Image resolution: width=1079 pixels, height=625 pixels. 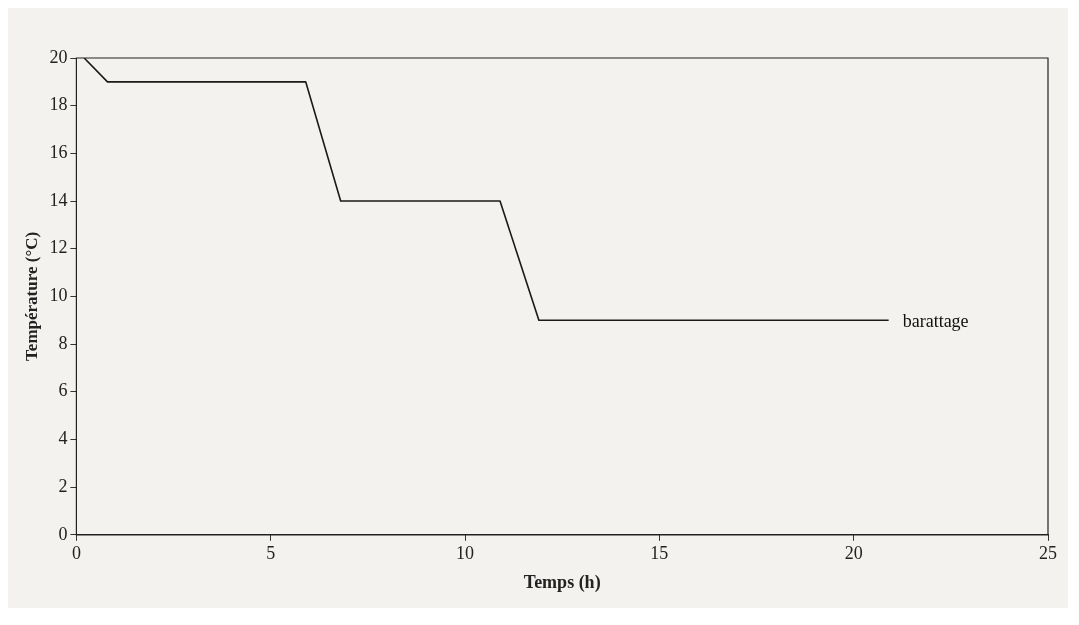 I want to click on y-tick-label: 10, so click(x=58, y=295).